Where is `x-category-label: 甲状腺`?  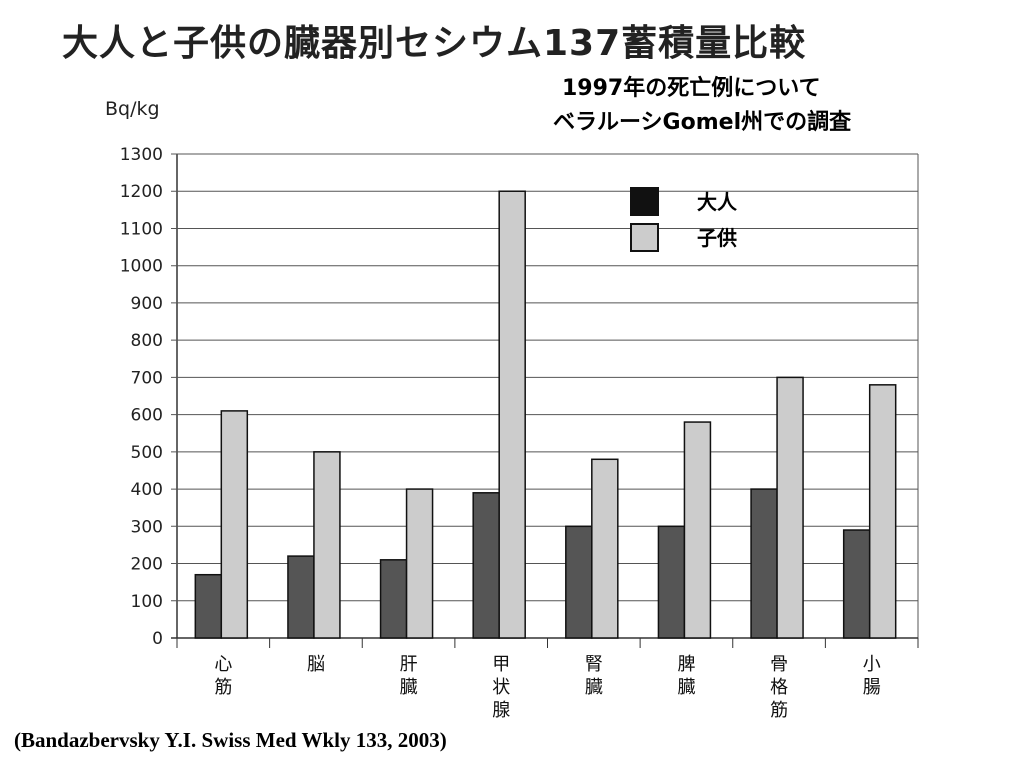 x-category-label: 甲状腺 is located at coordinates (501, 687).